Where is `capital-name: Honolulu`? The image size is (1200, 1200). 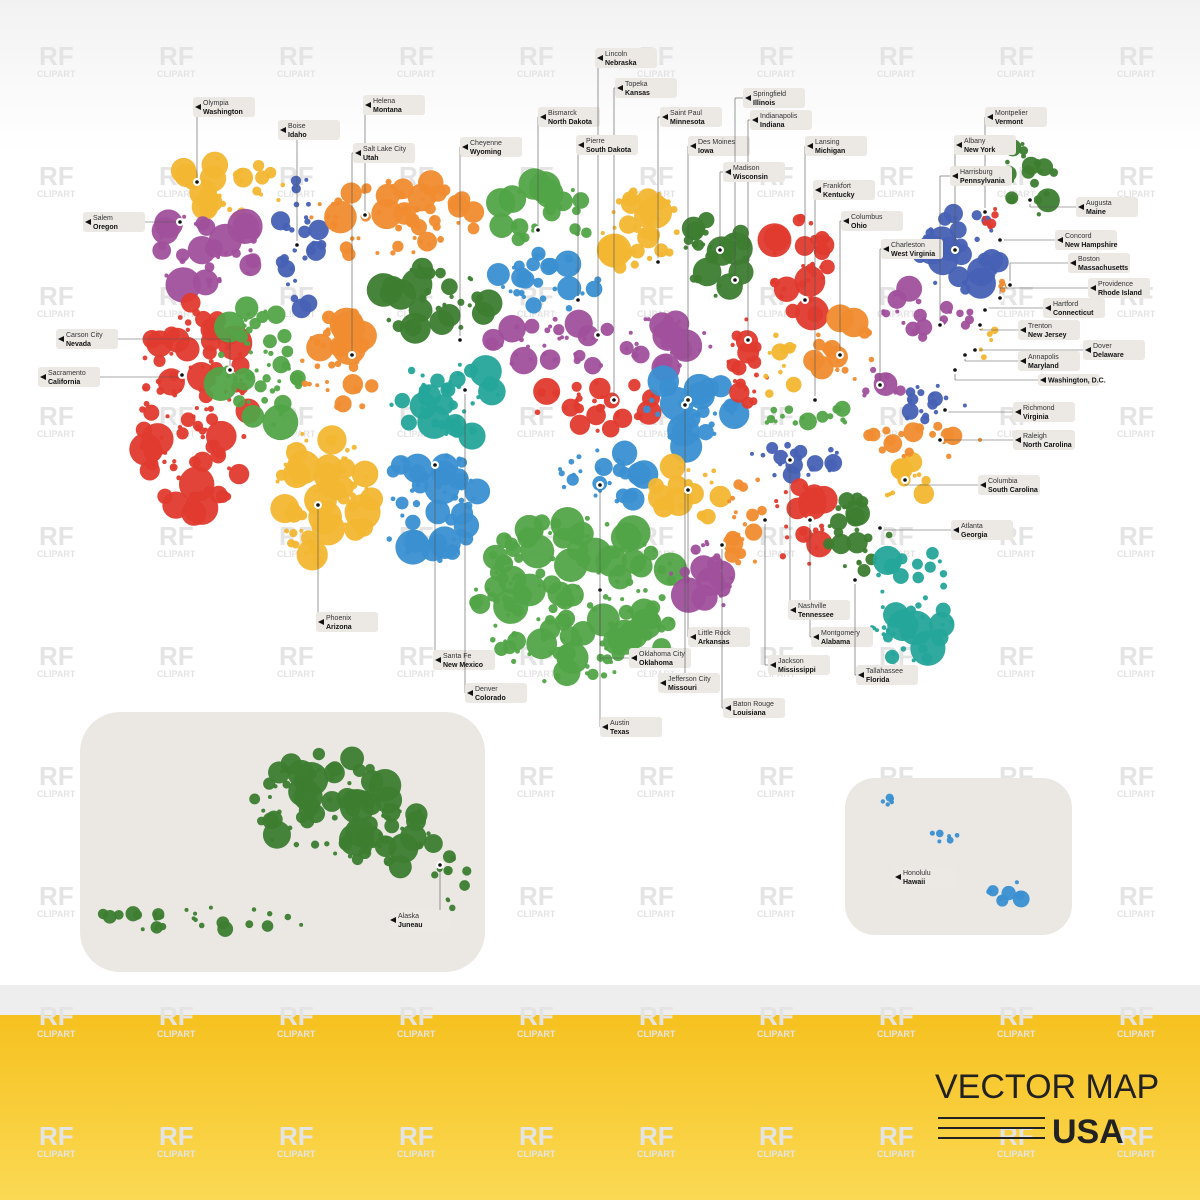 capital-name: Honolulu is located at coordinates (917, 873).